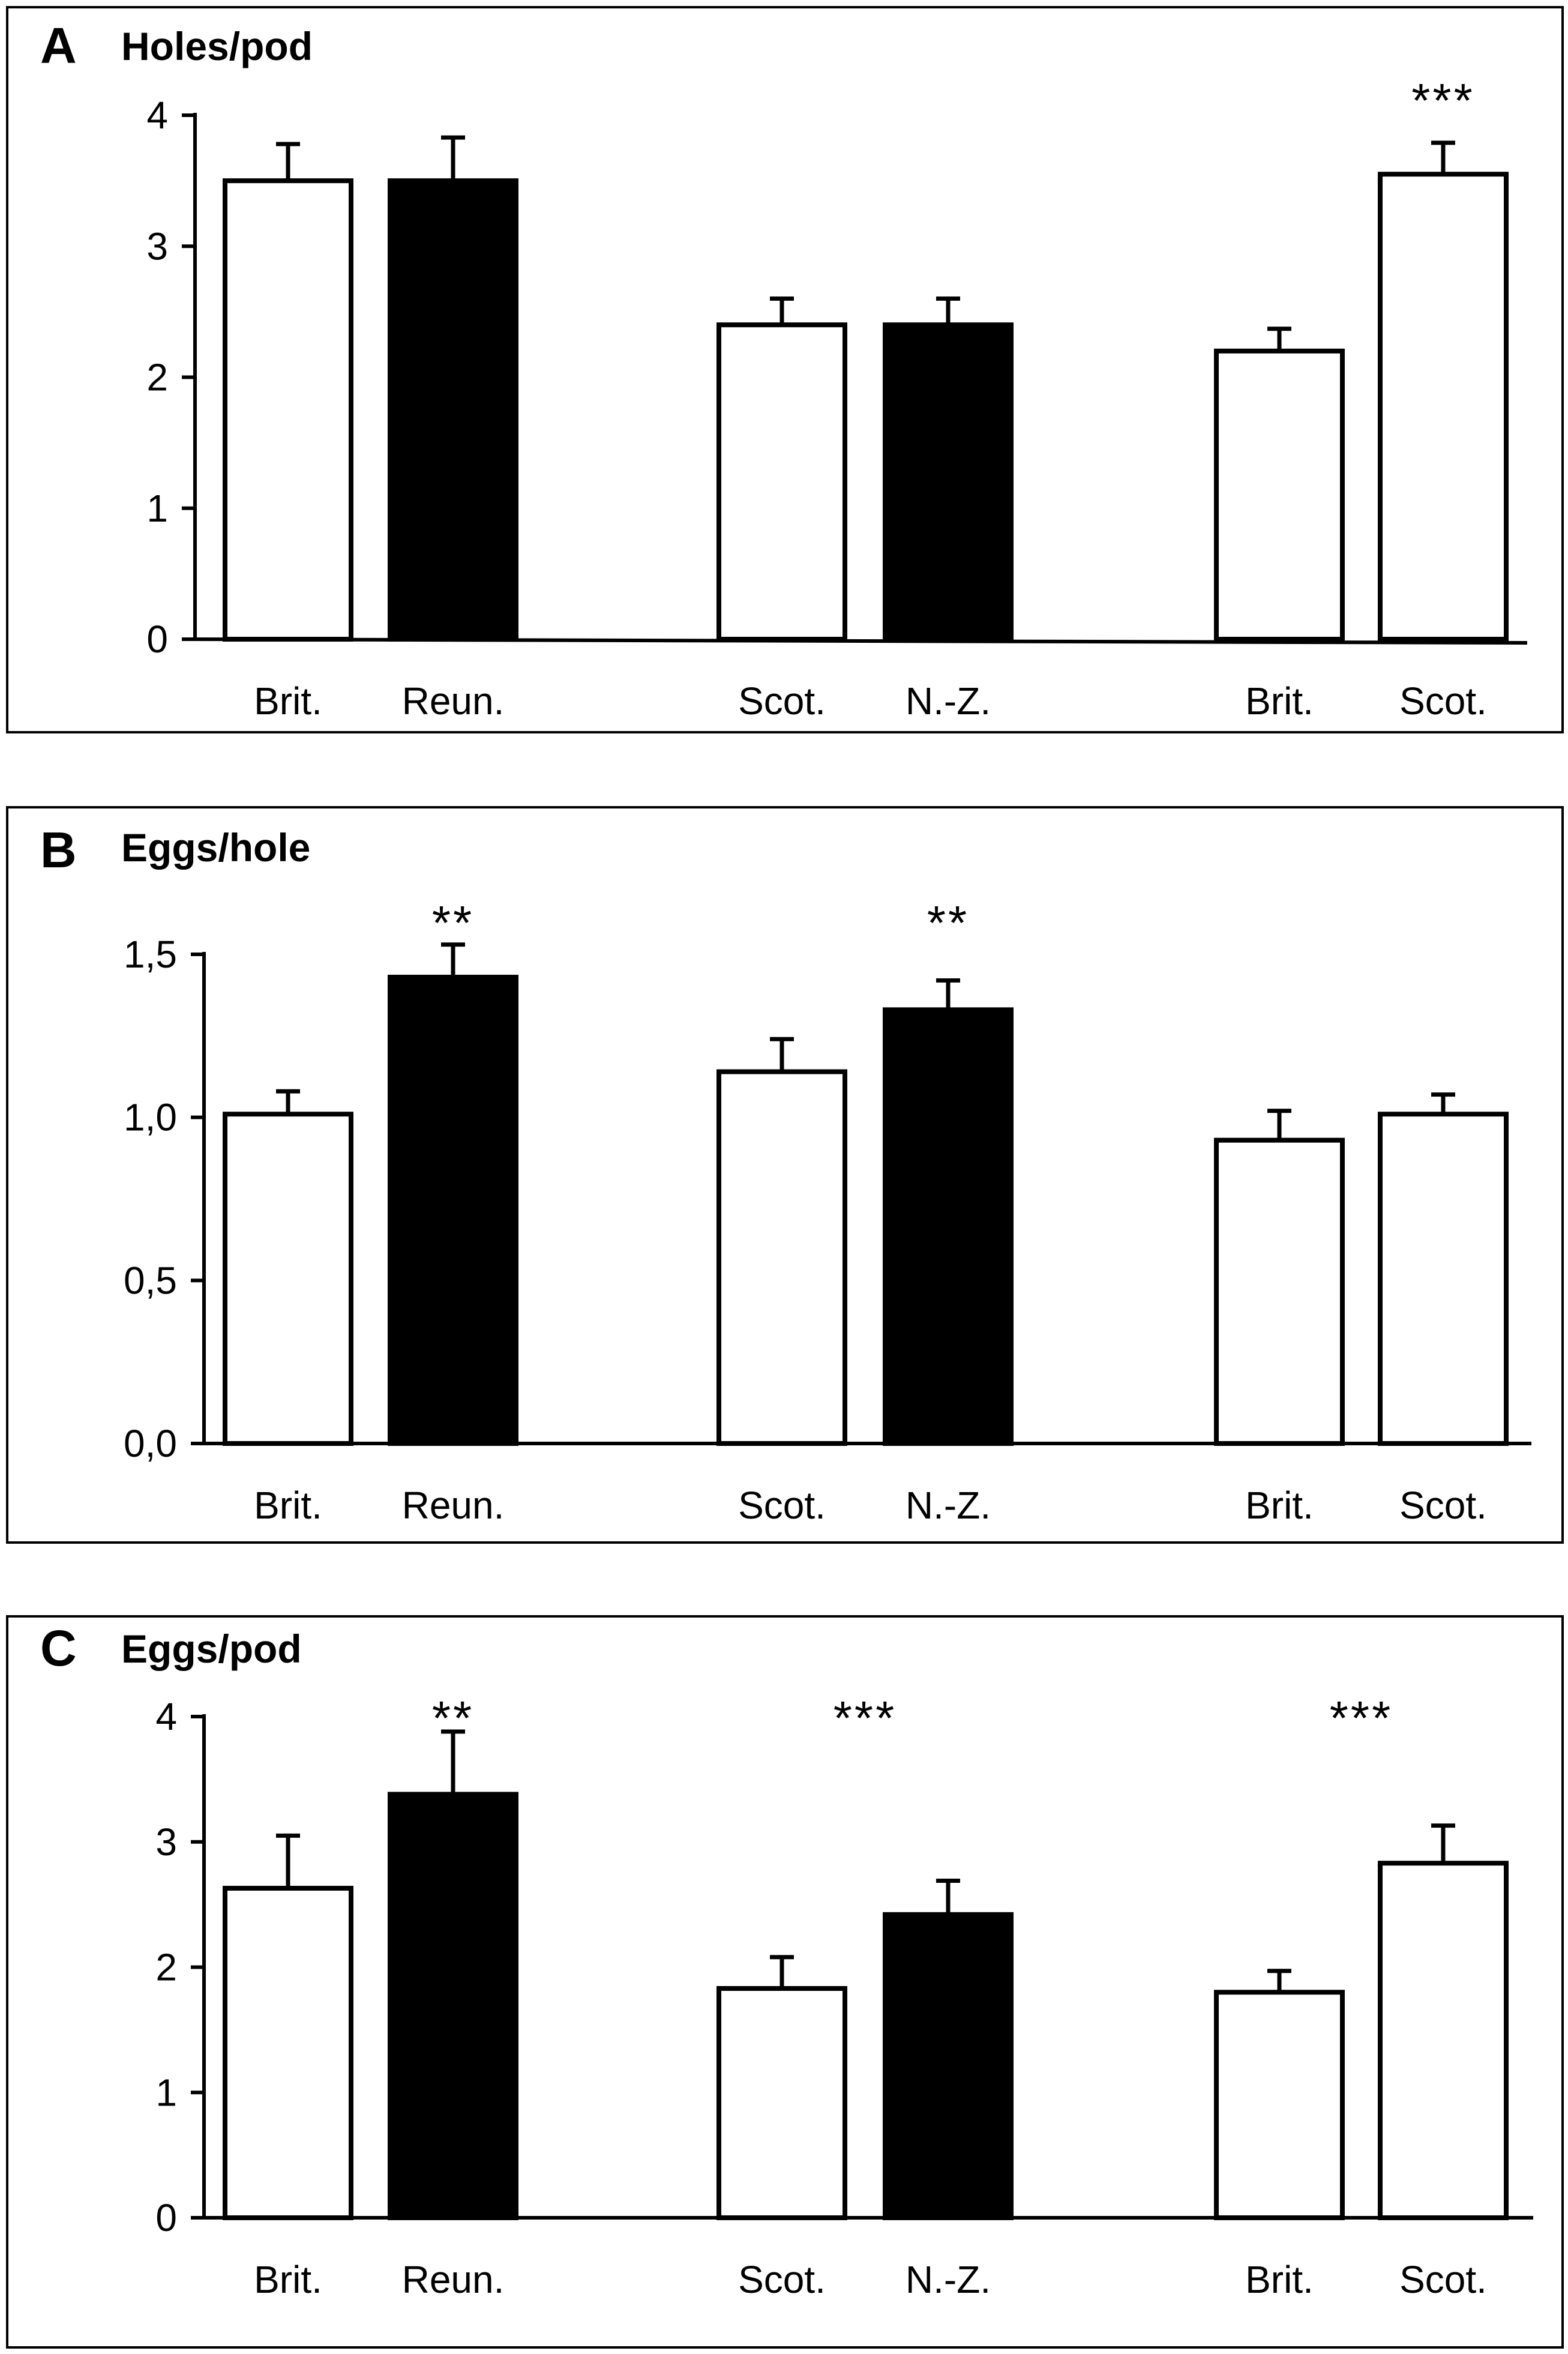 This screenshot has width=1568, height=2354. I want to click on panel-title: Eggs/hole, so click(215, 848).